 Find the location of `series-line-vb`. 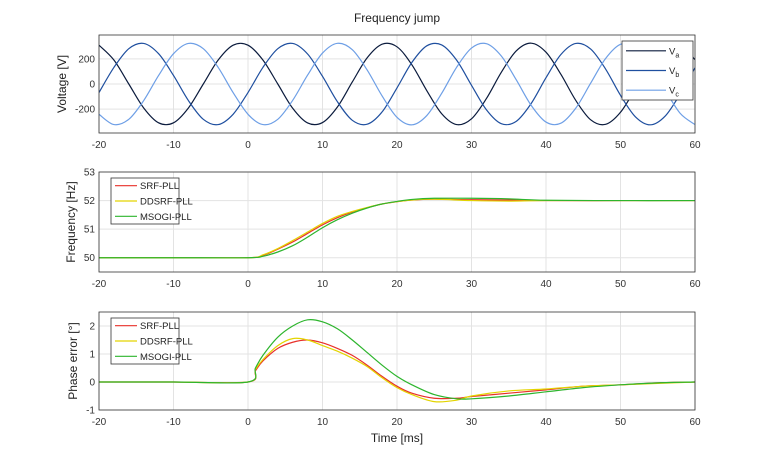

series-line-vb is located at coordinates (397, 84).